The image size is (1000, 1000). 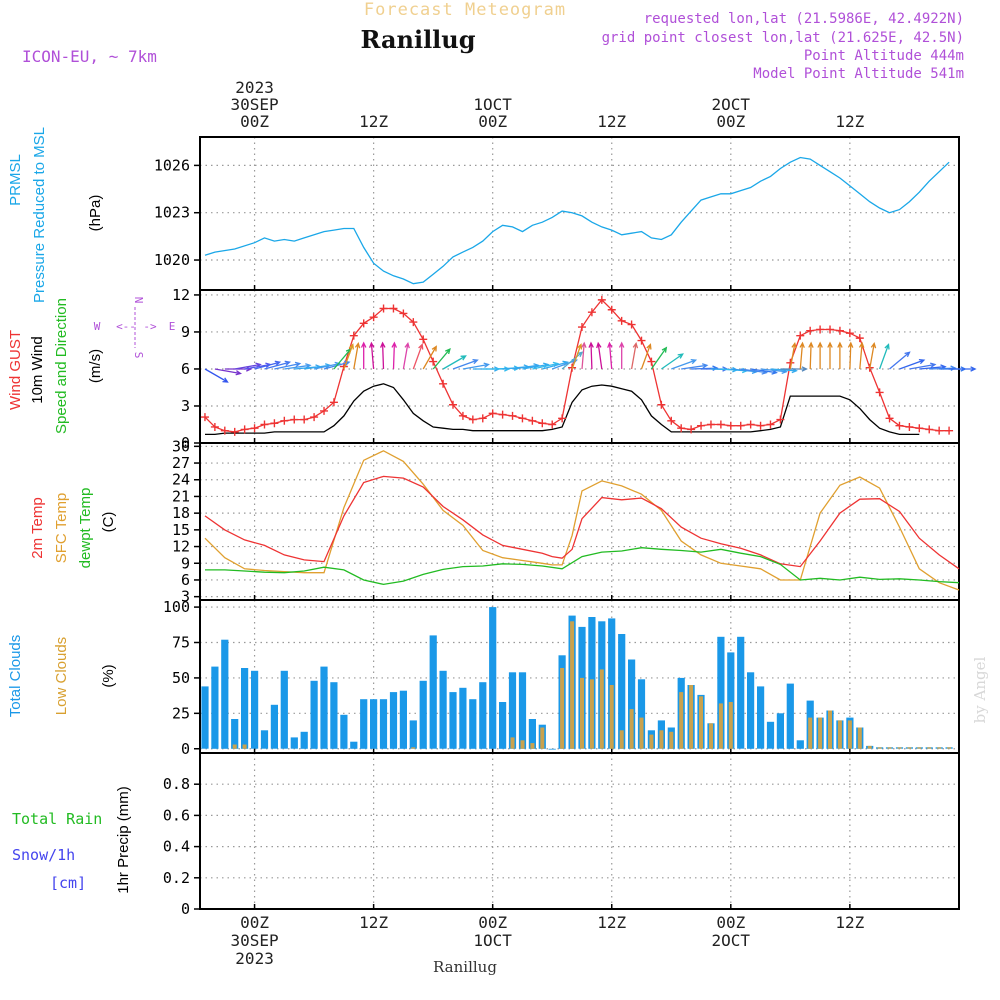 I want to click on temp-unit-label: (C), so click(x=108, y=522).